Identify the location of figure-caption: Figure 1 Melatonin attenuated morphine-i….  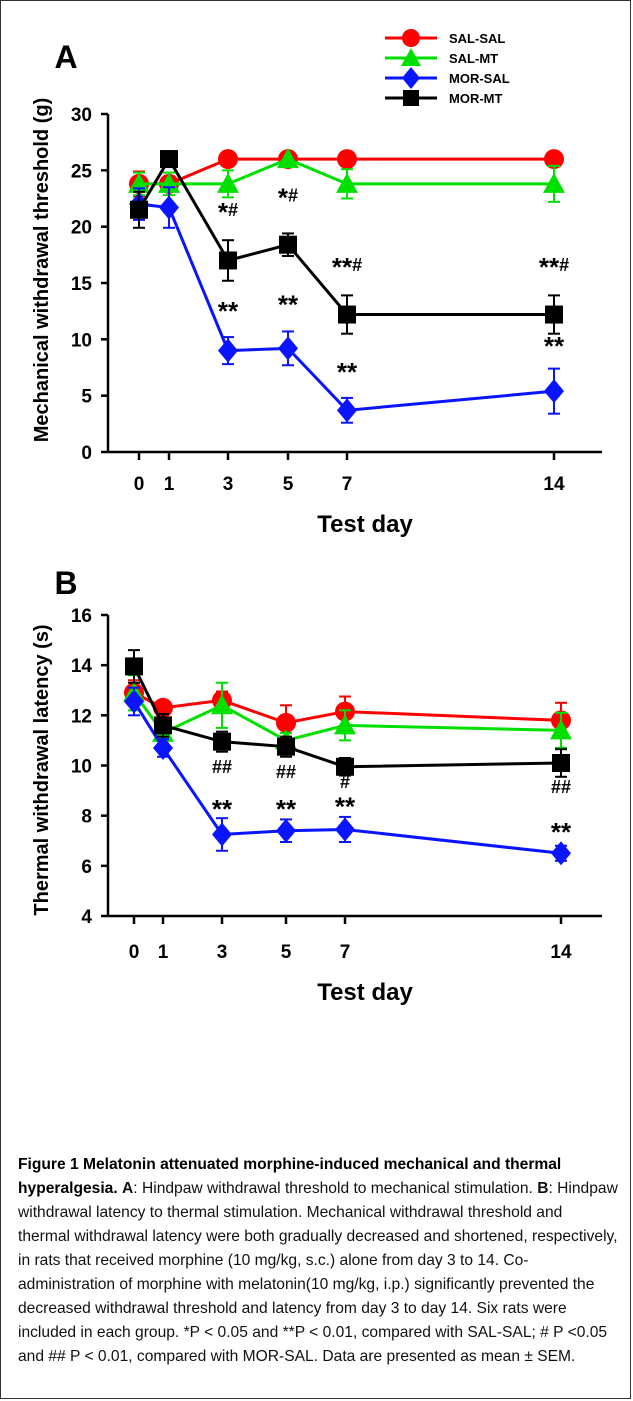
(318, 1261).